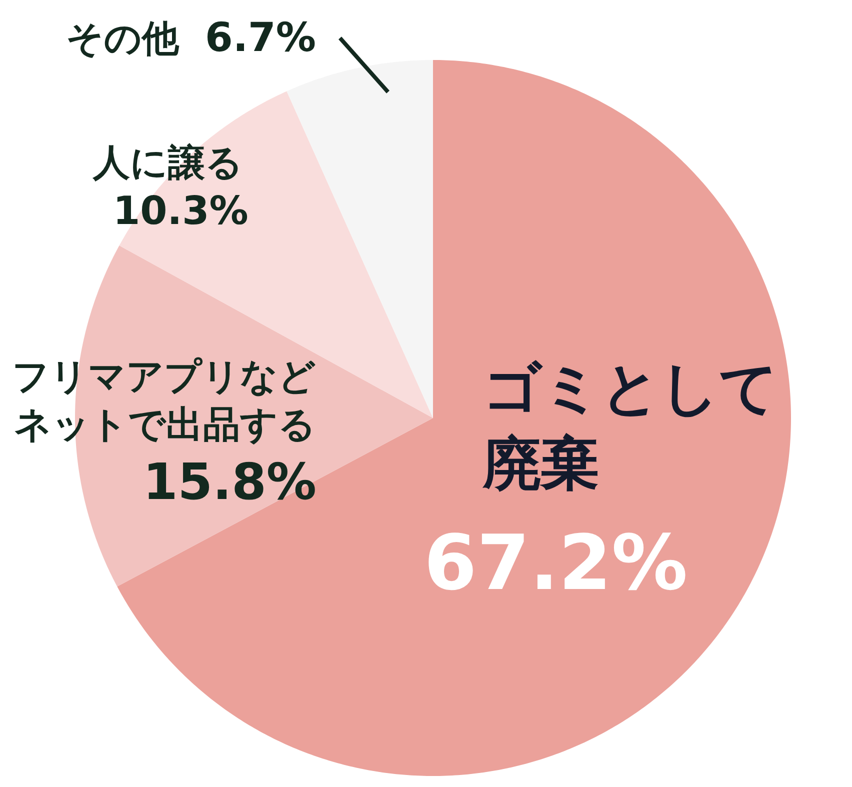 This screenshot has height=787, width=852. Describe the element at coordinates (123, 38) in the screenshot. I see `slice-label: その他` at that location.